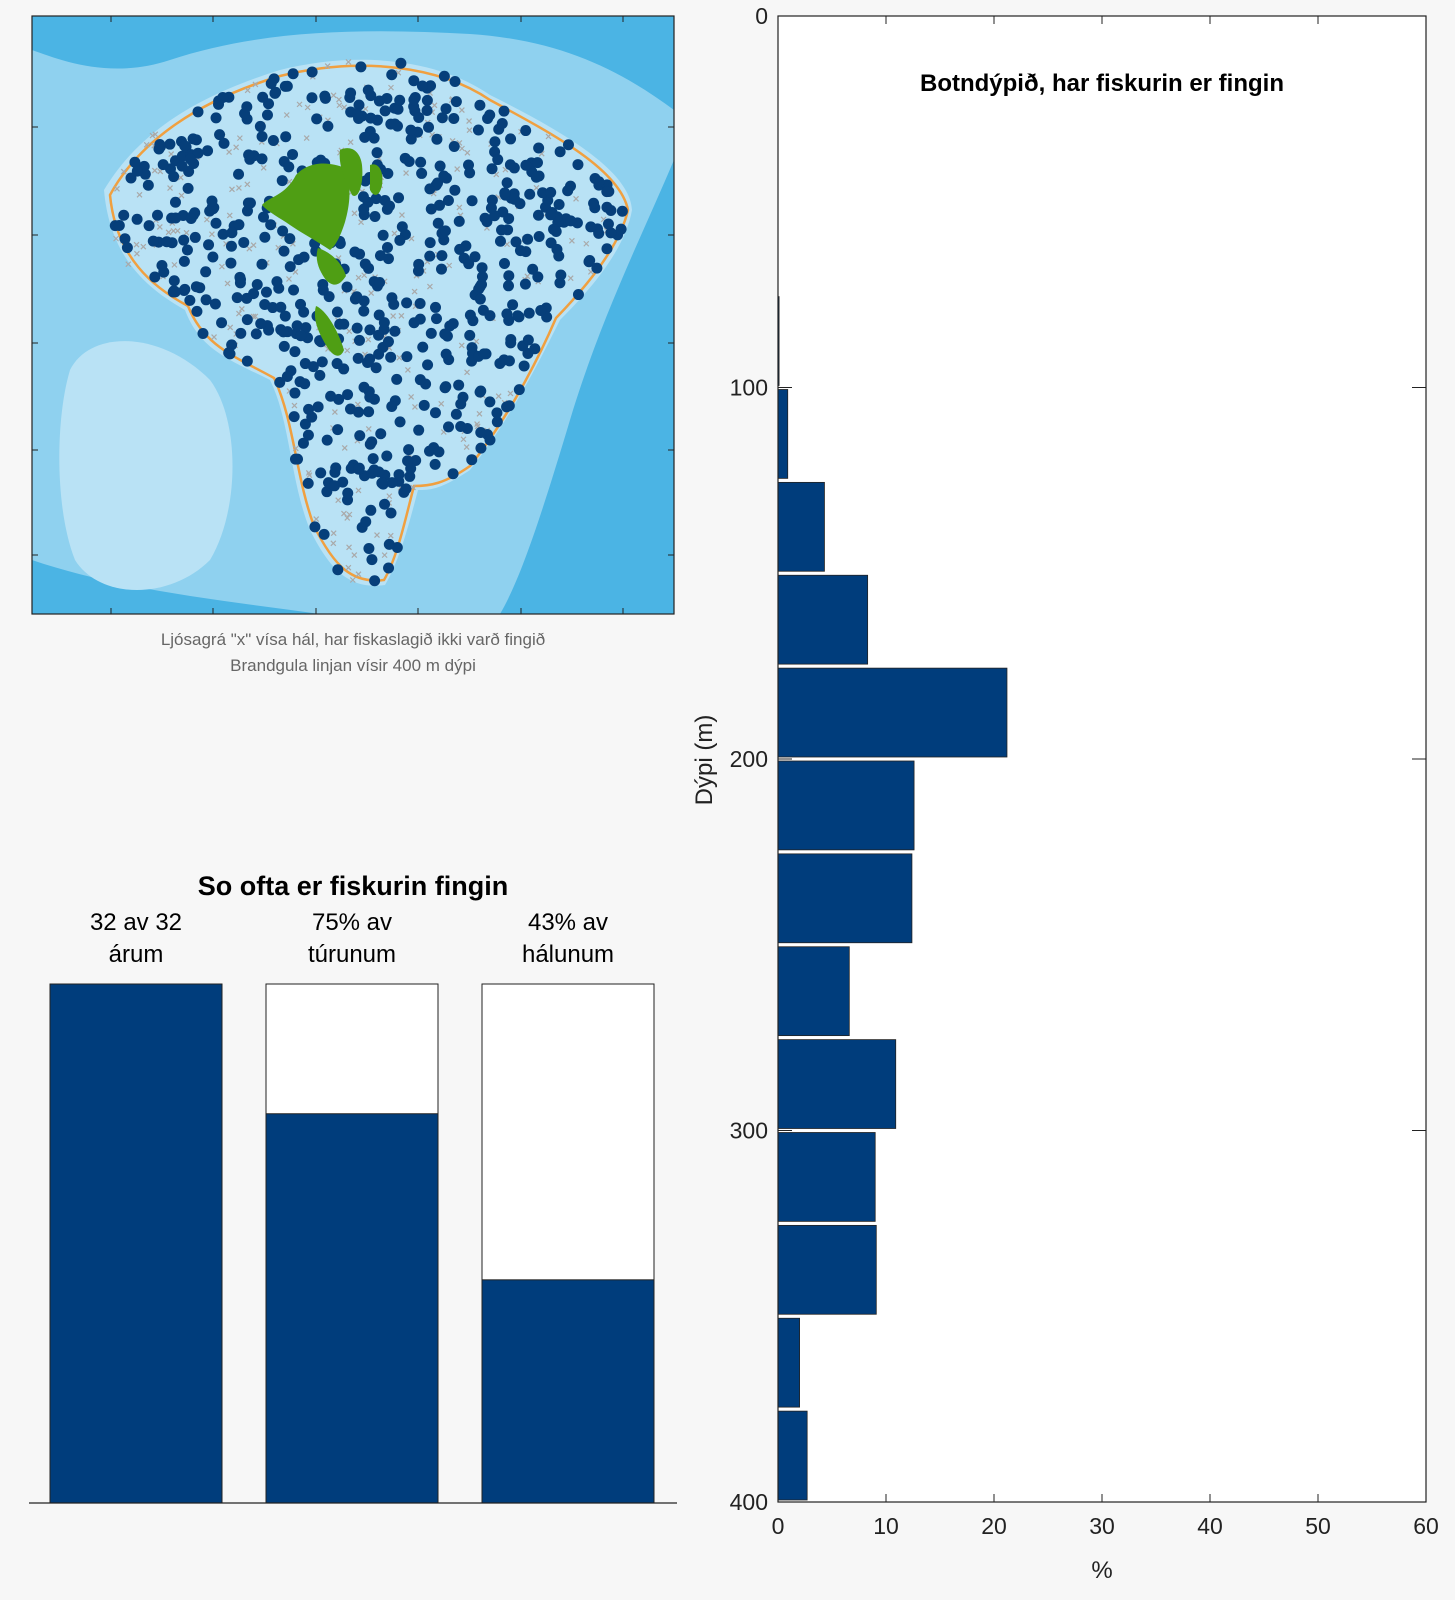 The height and width of the screenshot is (1600, 1455). I want to click on x-tick-label: 0, so click(778, 1526).